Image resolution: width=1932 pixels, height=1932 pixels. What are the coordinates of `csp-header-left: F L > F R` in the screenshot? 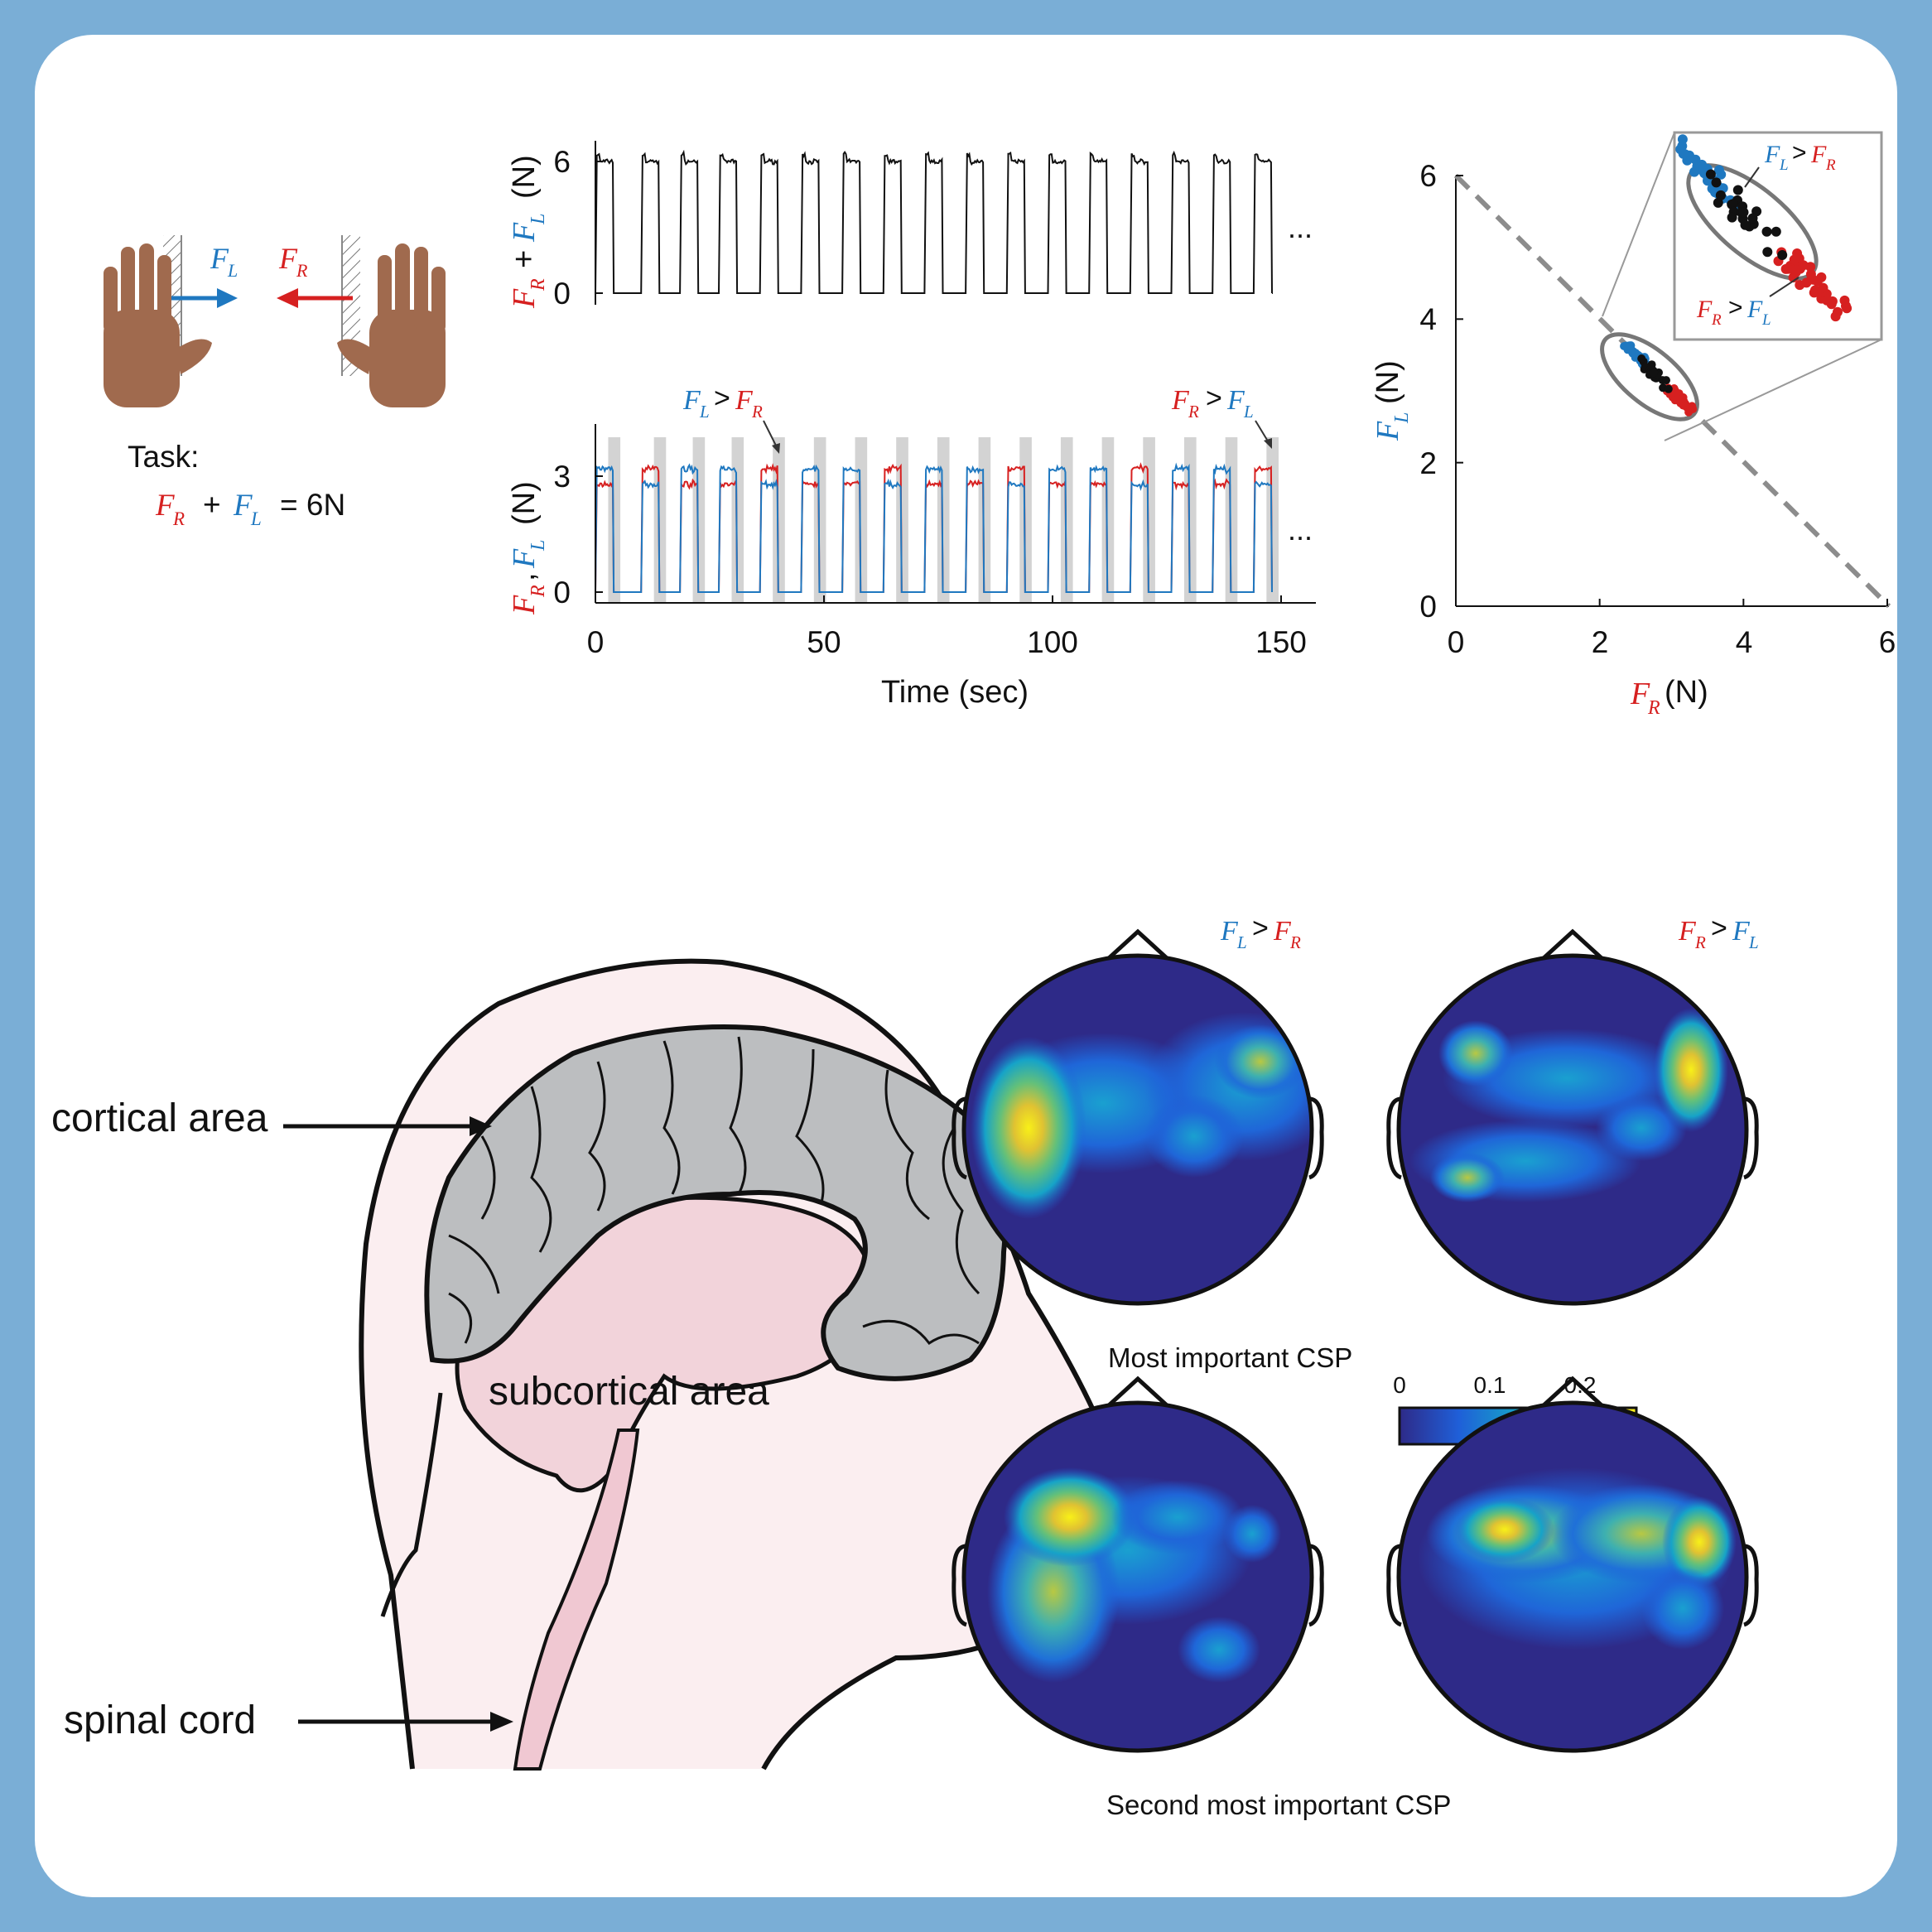 It's located at (1260, 932).